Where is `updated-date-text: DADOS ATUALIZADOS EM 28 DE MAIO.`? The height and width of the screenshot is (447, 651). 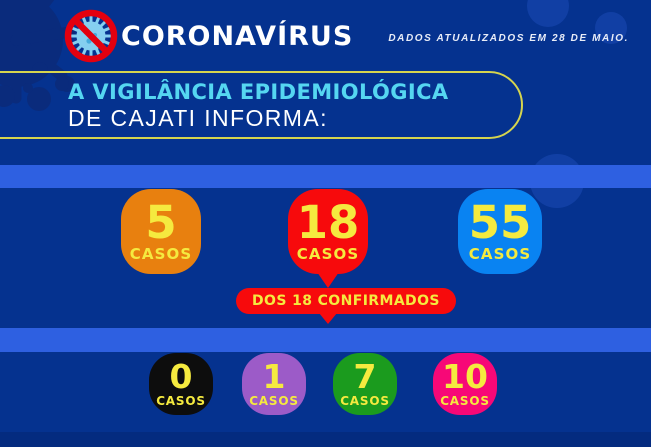 updated-date-text: DADOS ATUALIZADOS EM 28 DE MAIO. is located at coordinates (508, 38).